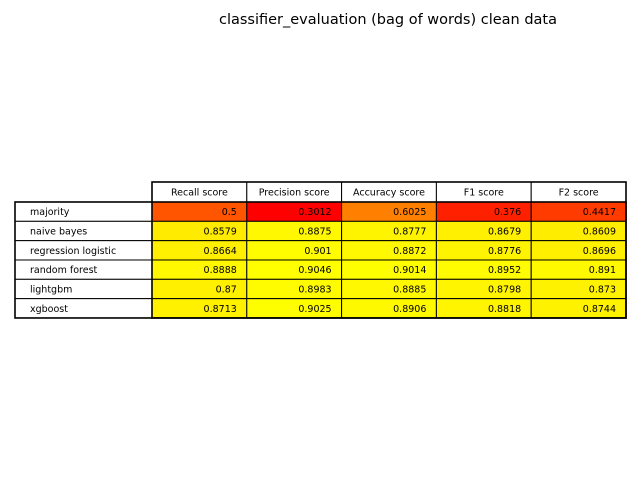 This screenshot has height=480, width=640. Describe the element at coordinates (504, 289) in the screenshot. I see `cell-value: 0.8798` at that location.